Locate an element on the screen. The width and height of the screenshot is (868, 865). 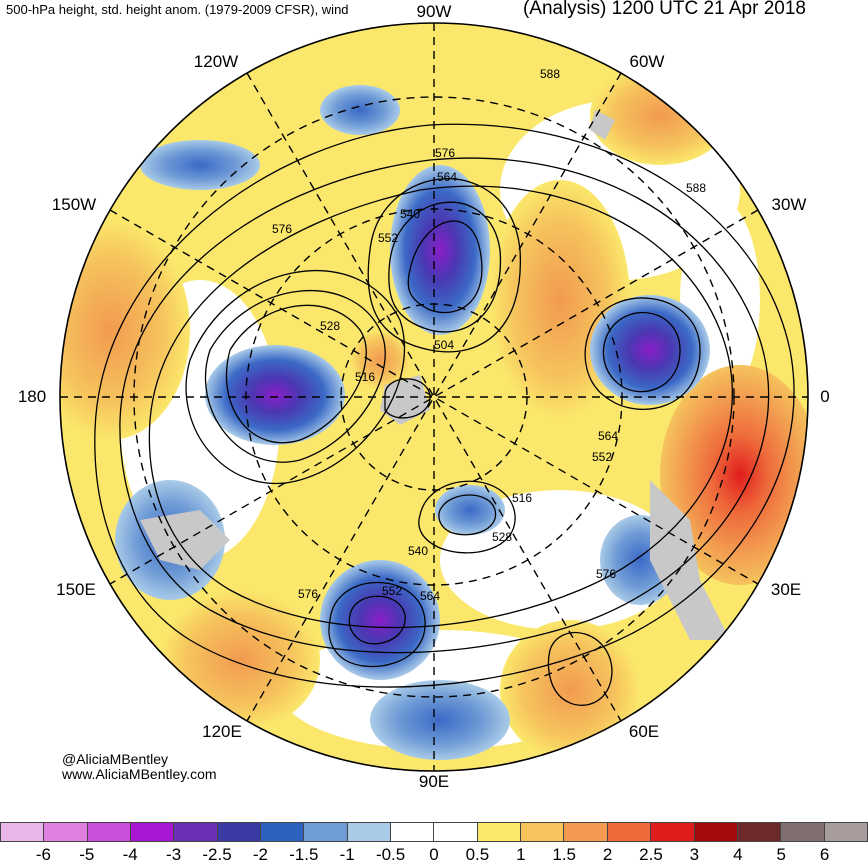
lon-label-0: 0 is located at coordinates (825, 396).